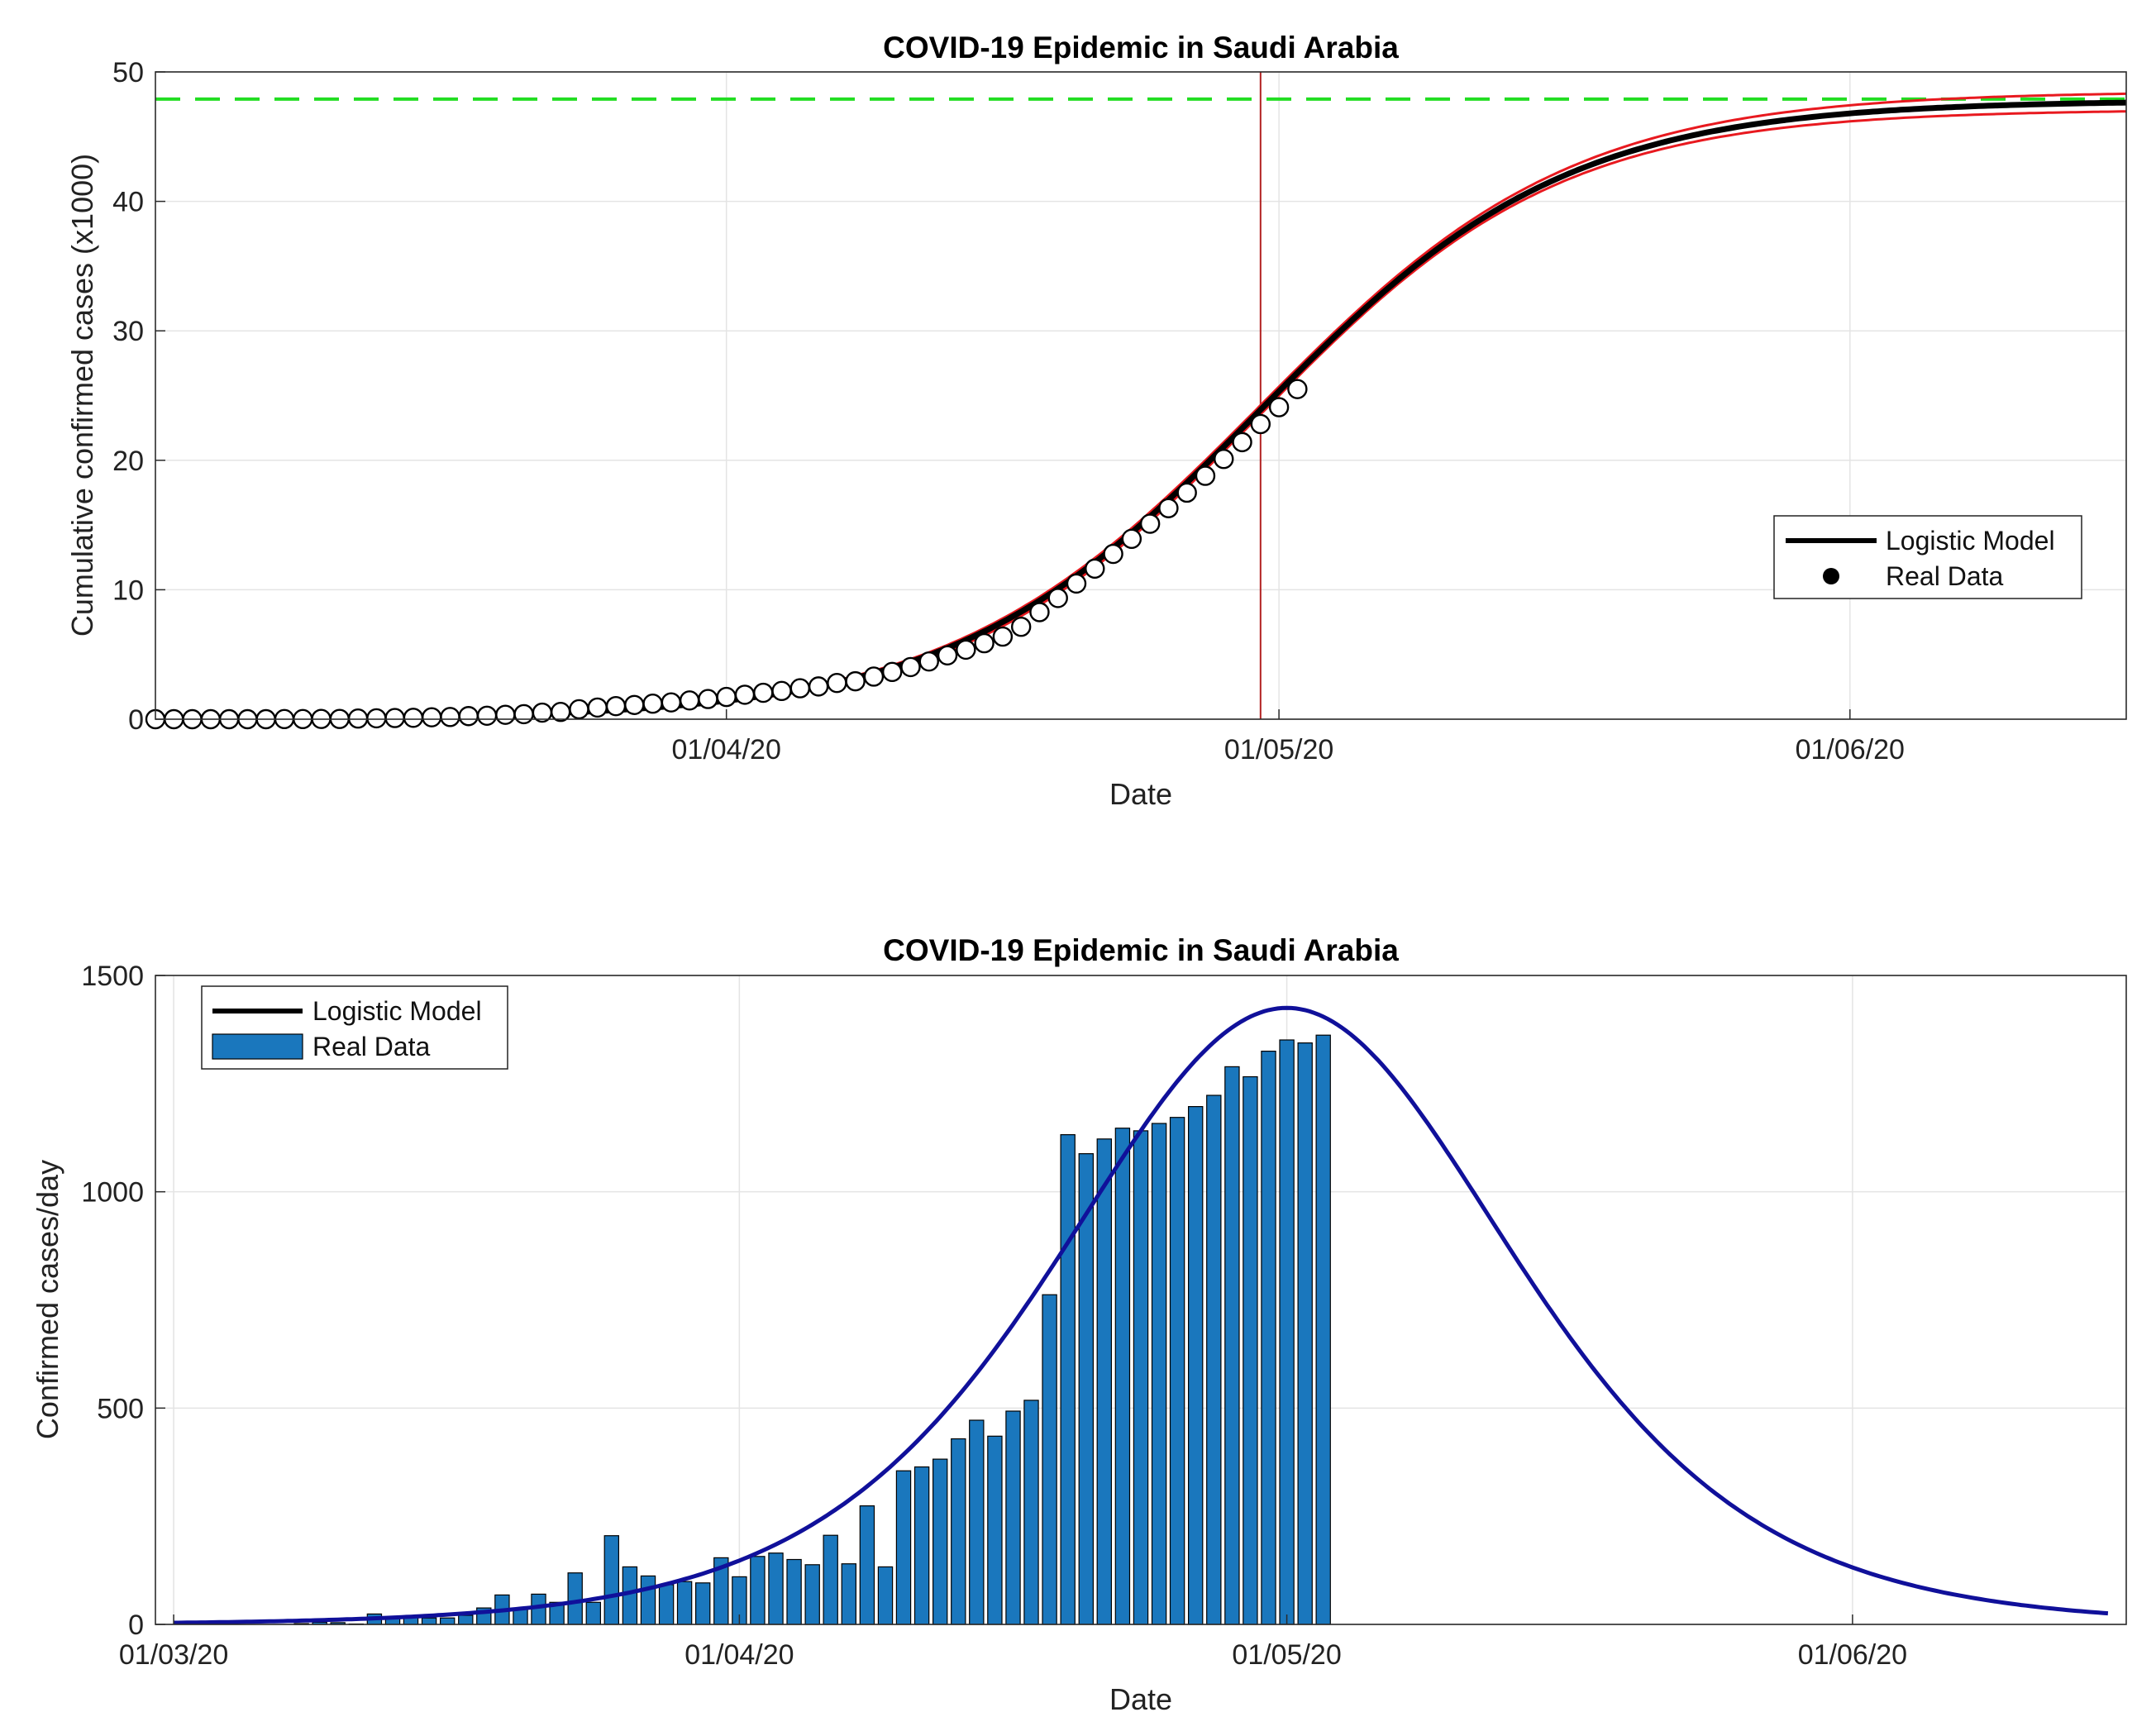 The width and height of the screenshot is (2156, 1736). What do you see at coordinates (1140, 794) in the screenshot?
I see `cumulative-x-axis-label: Date` at bounding box center [1140, 794].